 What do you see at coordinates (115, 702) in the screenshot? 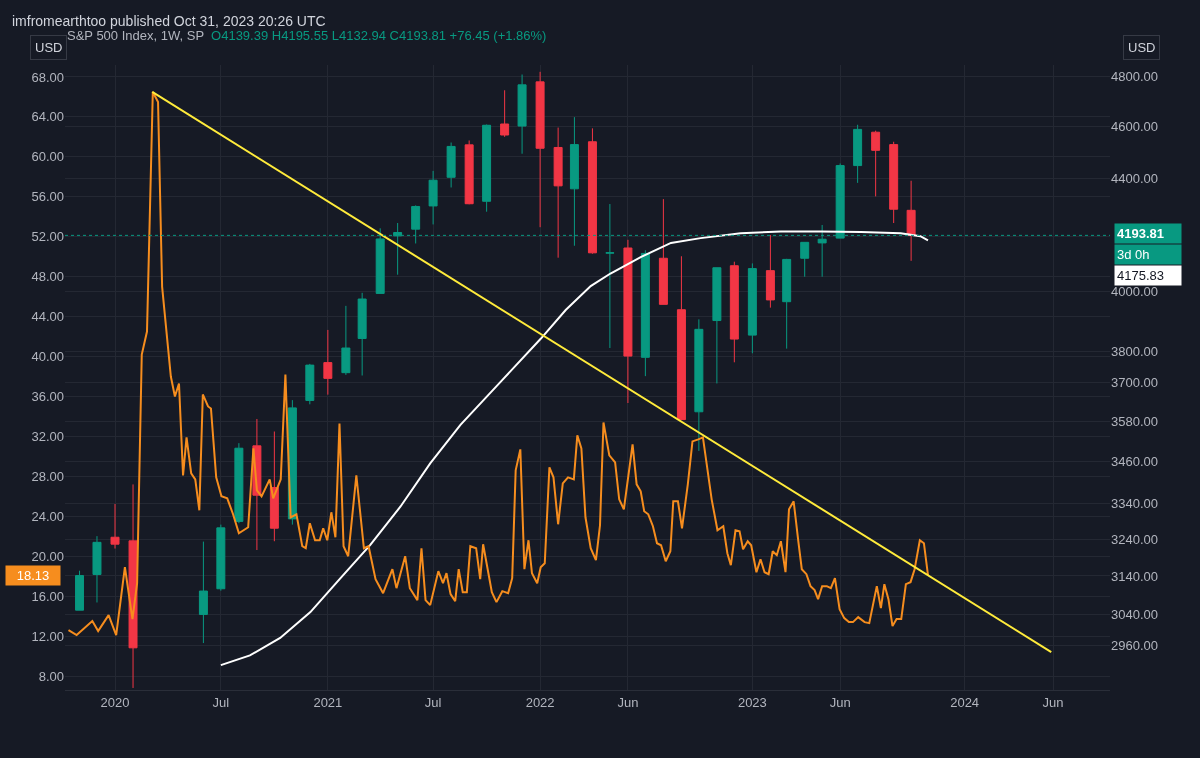
I see `x-tick-label: 2020` at bounding box center [115, 702].